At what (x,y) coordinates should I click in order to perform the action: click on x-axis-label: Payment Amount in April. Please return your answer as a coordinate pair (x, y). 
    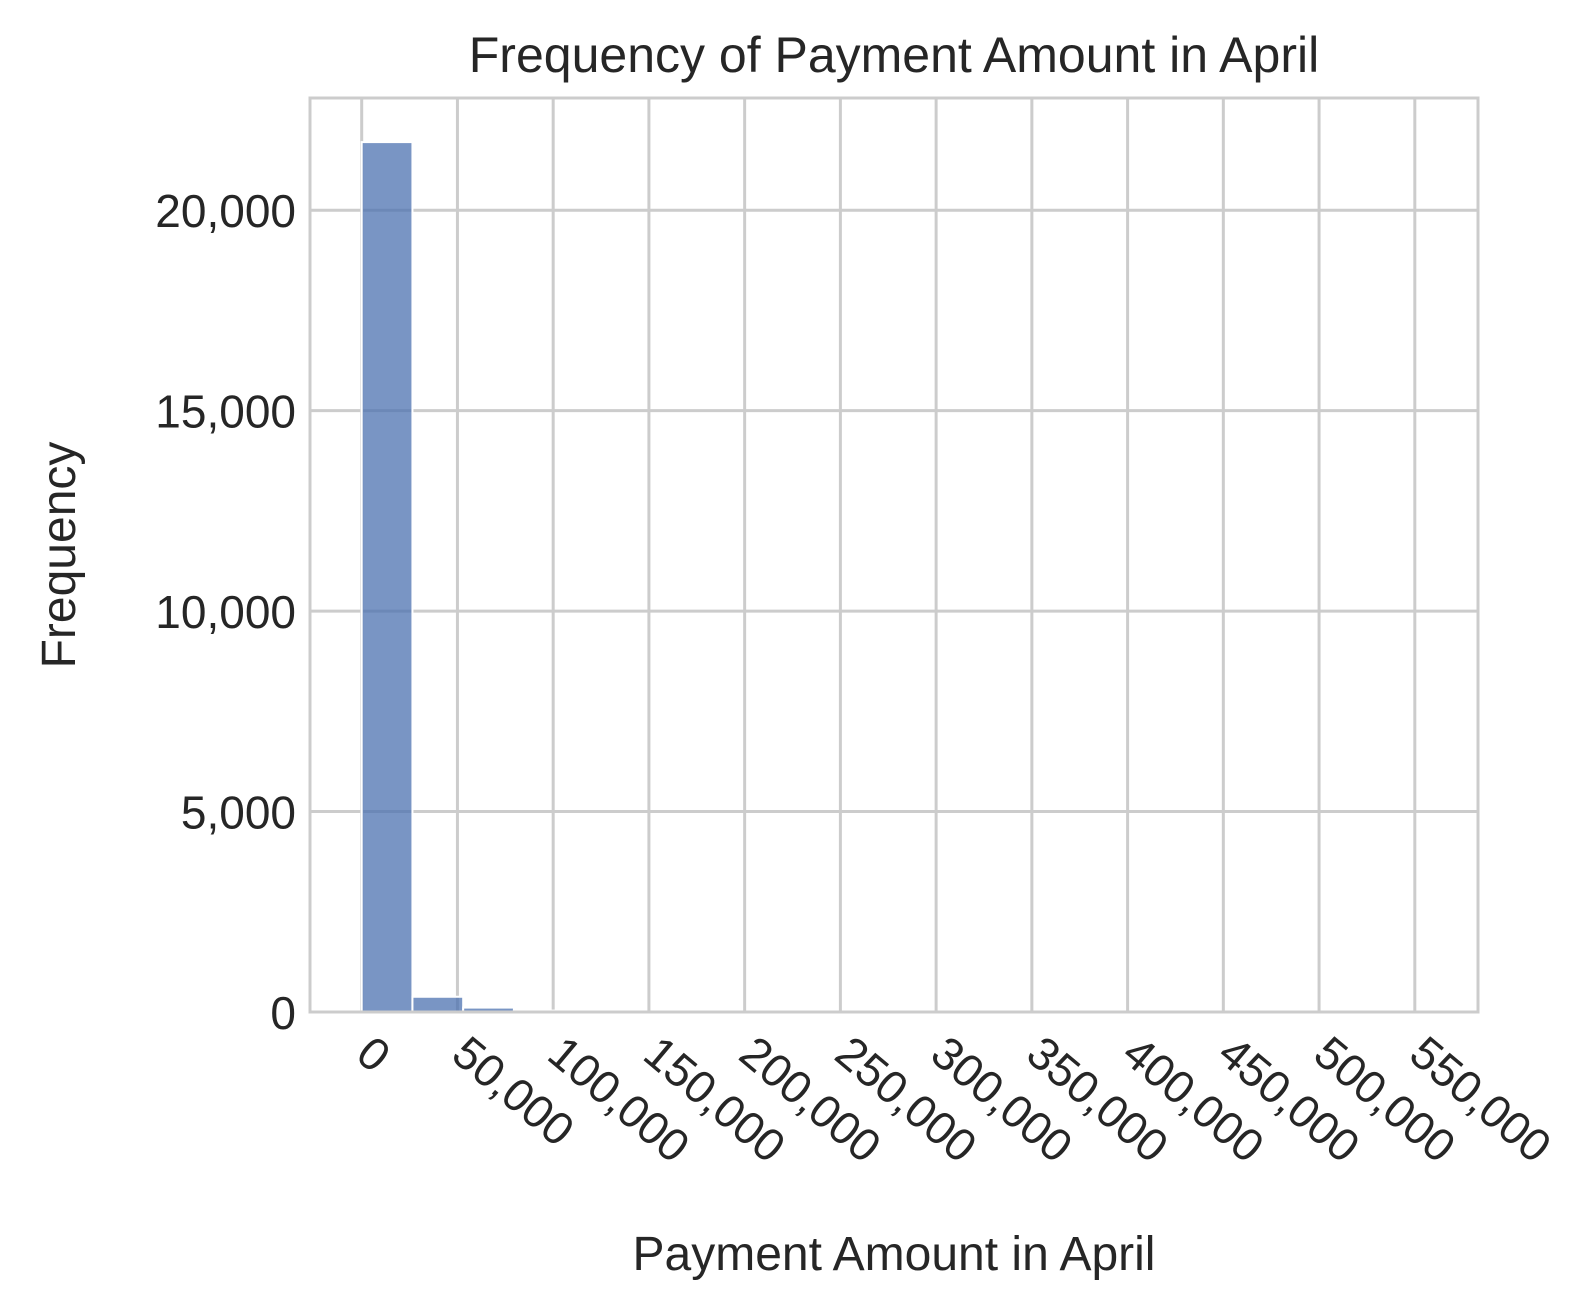
    Looking at the image, I should click on (894, 1254).